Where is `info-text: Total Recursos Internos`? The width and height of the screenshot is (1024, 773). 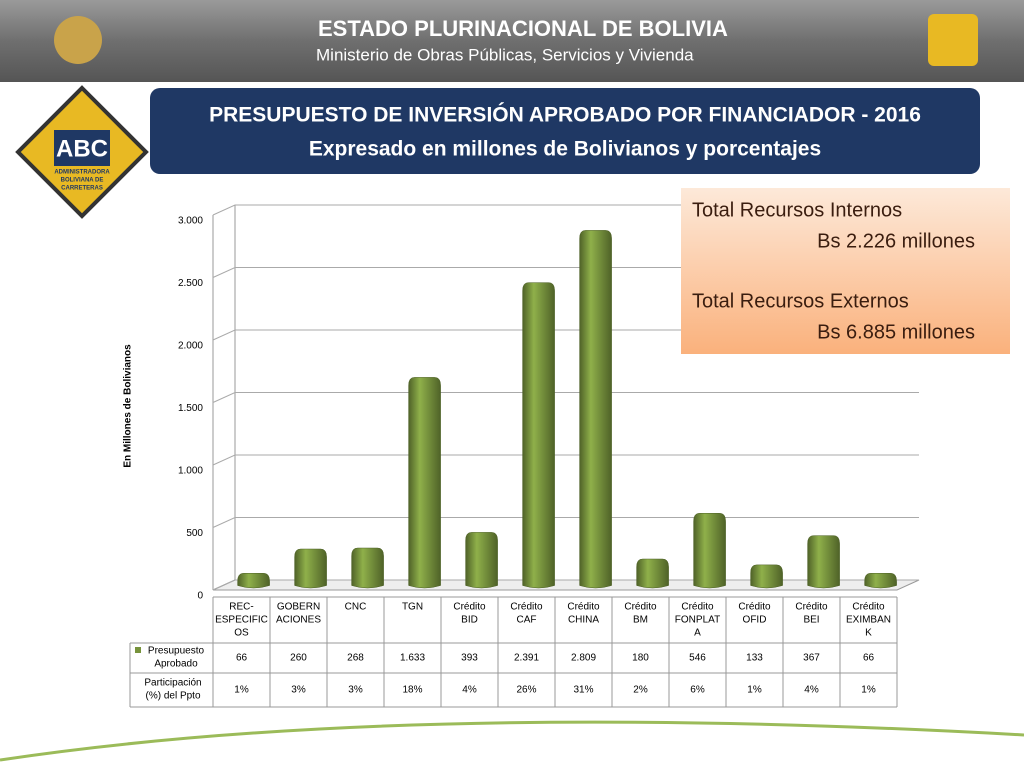 info-text: Total Recursos Internos is located at coordinates (797, 210).